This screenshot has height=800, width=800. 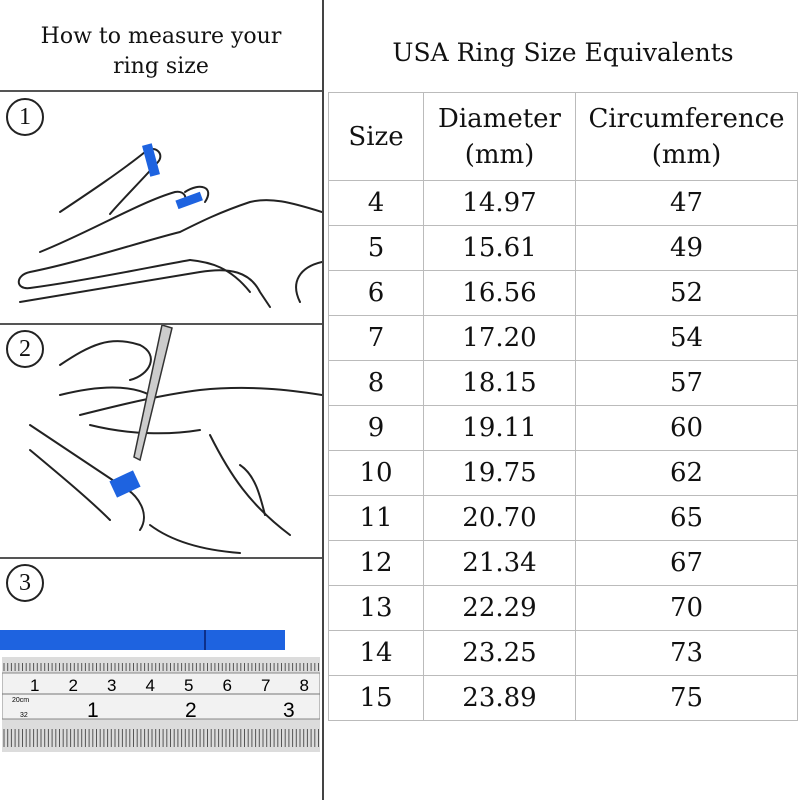 I want to click on cell-diameter: 16.56, so click(x=499, y=293).